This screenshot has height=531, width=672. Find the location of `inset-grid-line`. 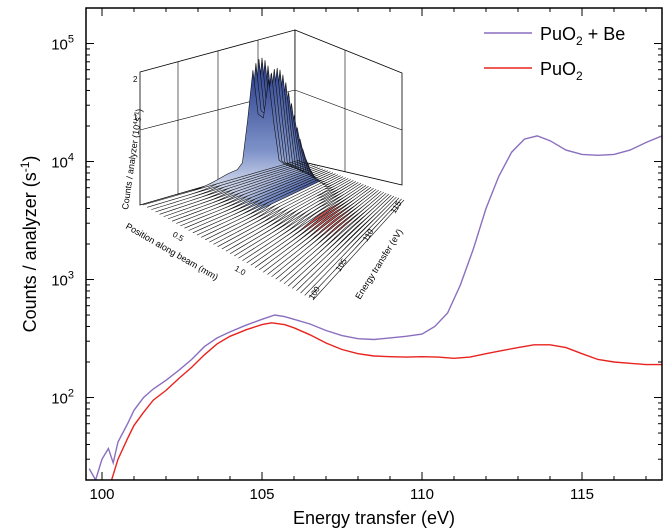

inset-grid-line is located at coordinates (348, 110).